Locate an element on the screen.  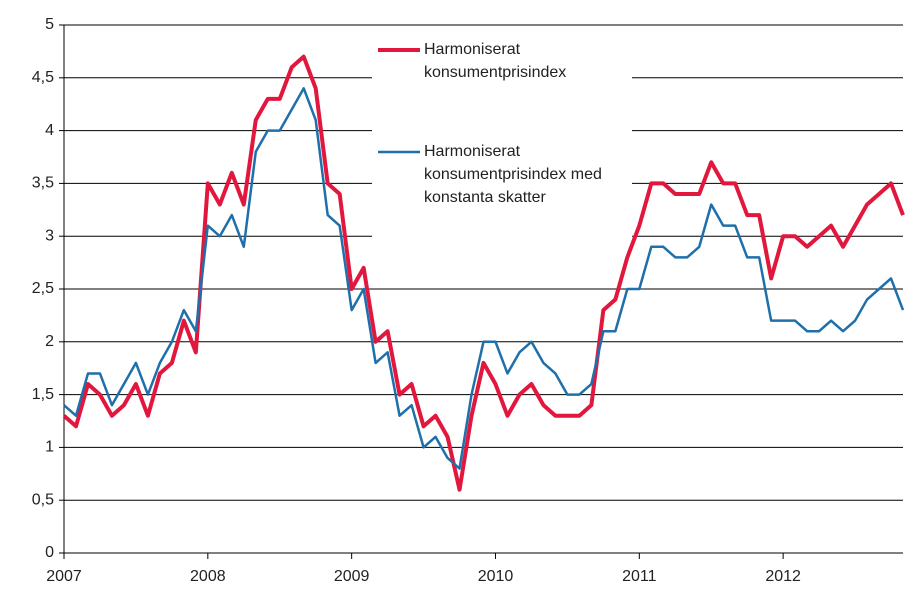
y-tick-label: 4,5 is located at coordinates (43, 77).